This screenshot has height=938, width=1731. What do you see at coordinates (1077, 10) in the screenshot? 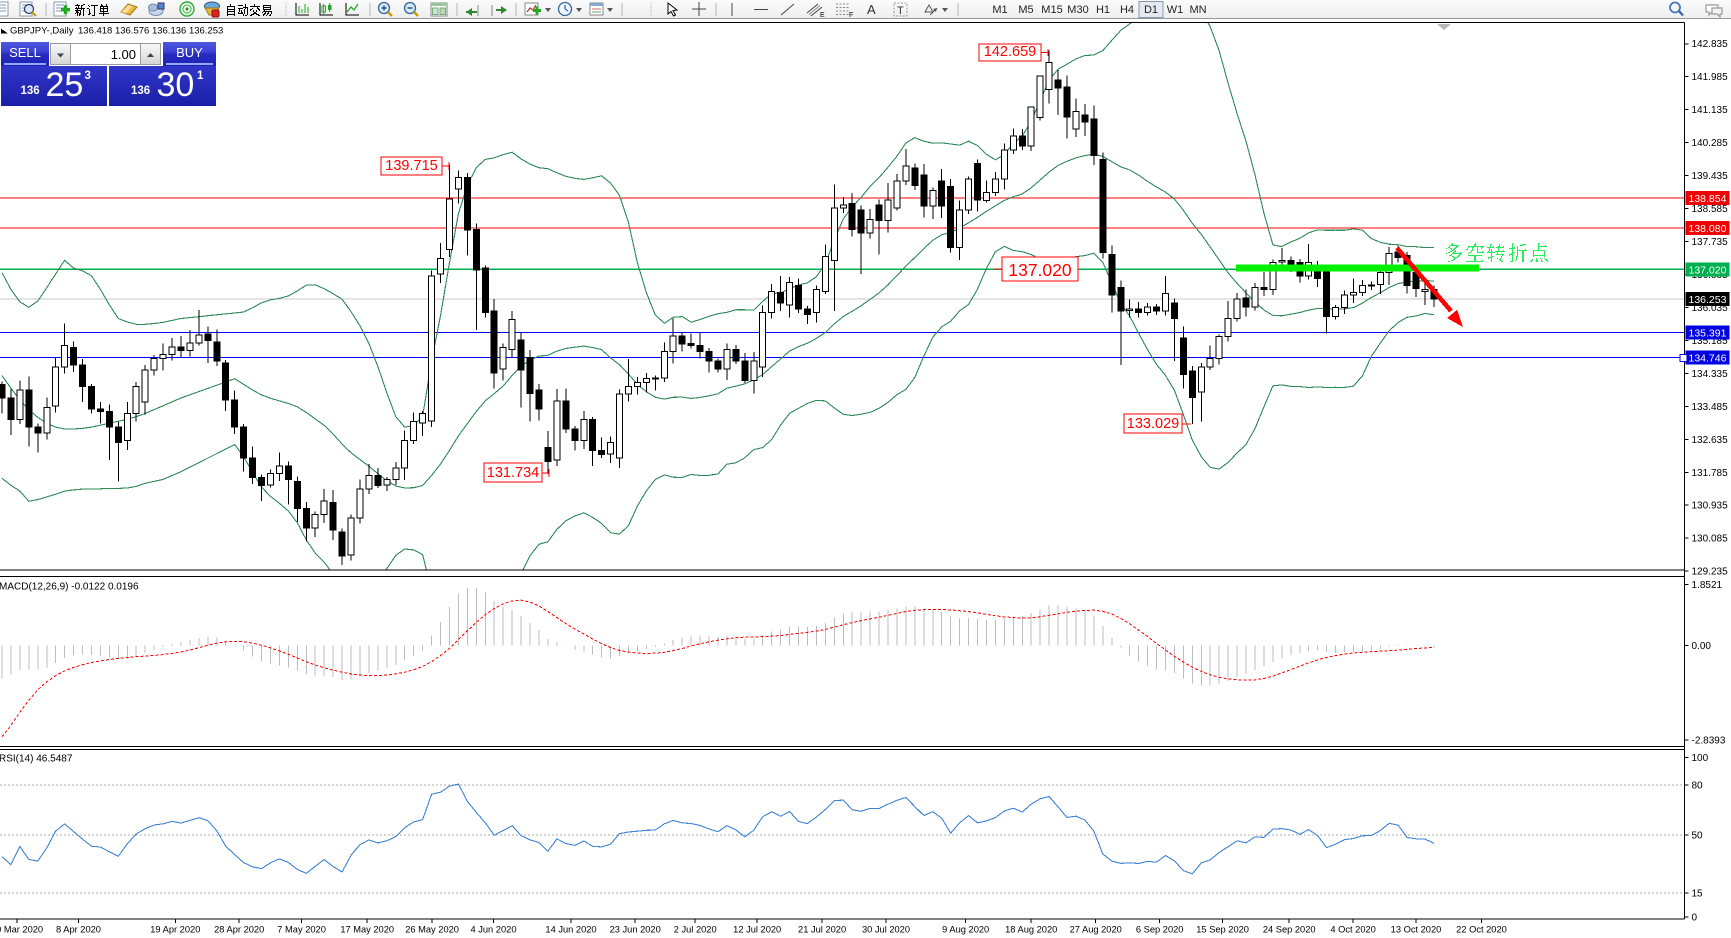
I see `svg-text: M30` at bounding box center [1077, 10].